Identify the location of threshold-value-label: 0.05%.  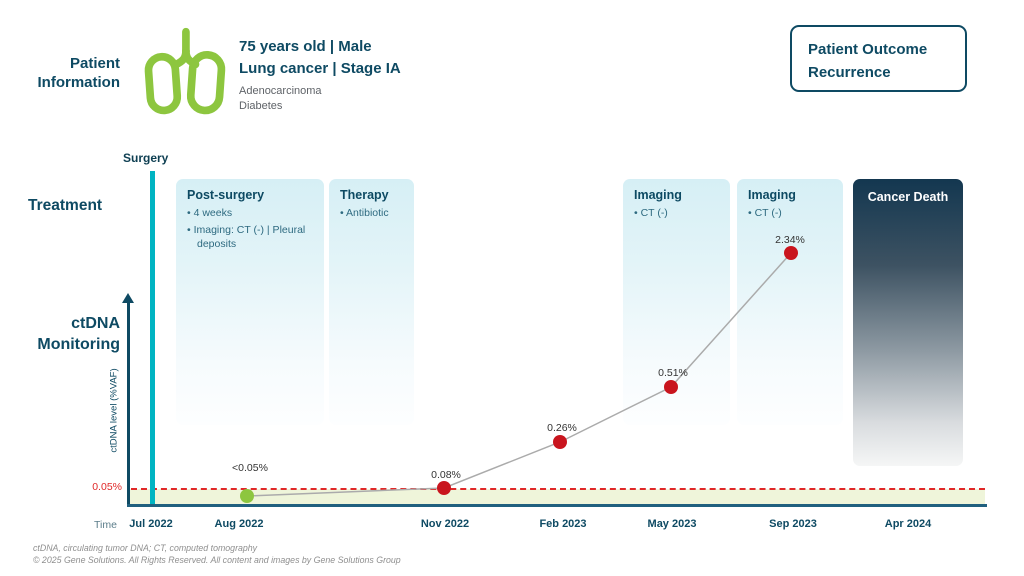
(107, 487).